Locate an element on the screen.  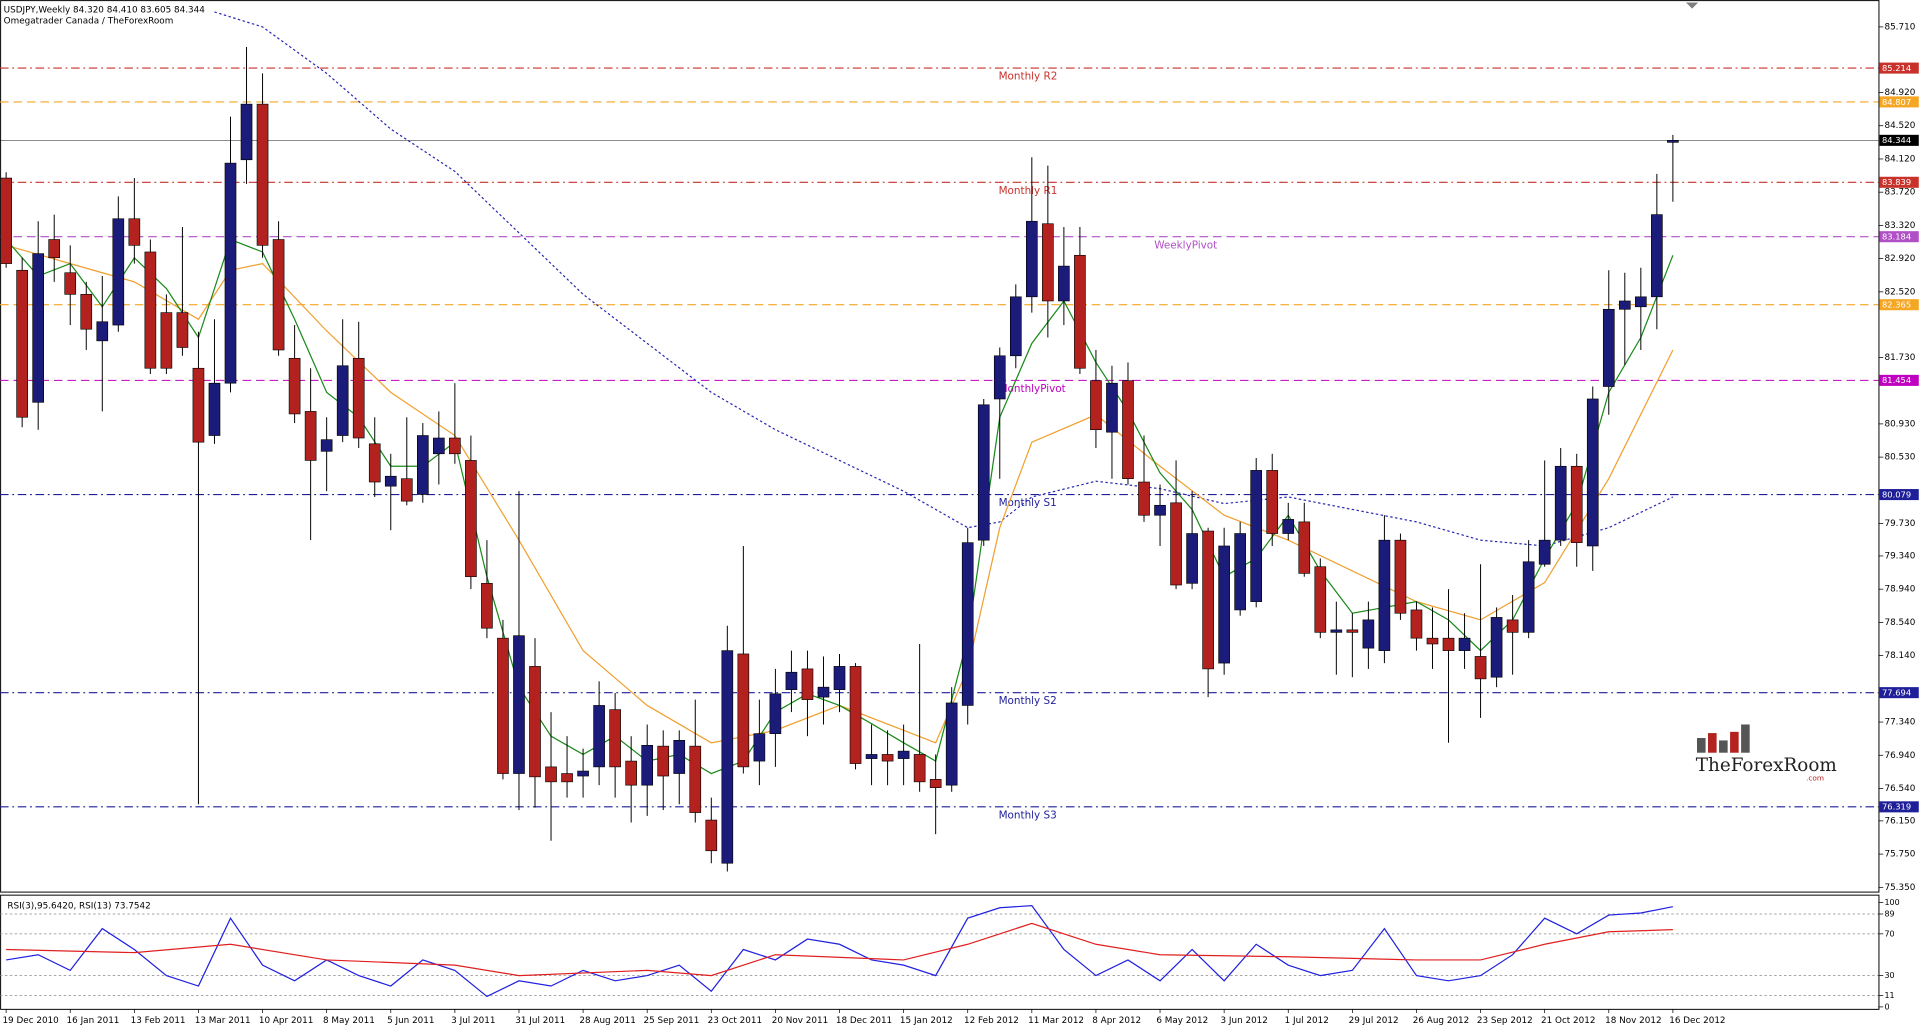
level-label: MonthlyPivot is located at coordinates (1032, 389).